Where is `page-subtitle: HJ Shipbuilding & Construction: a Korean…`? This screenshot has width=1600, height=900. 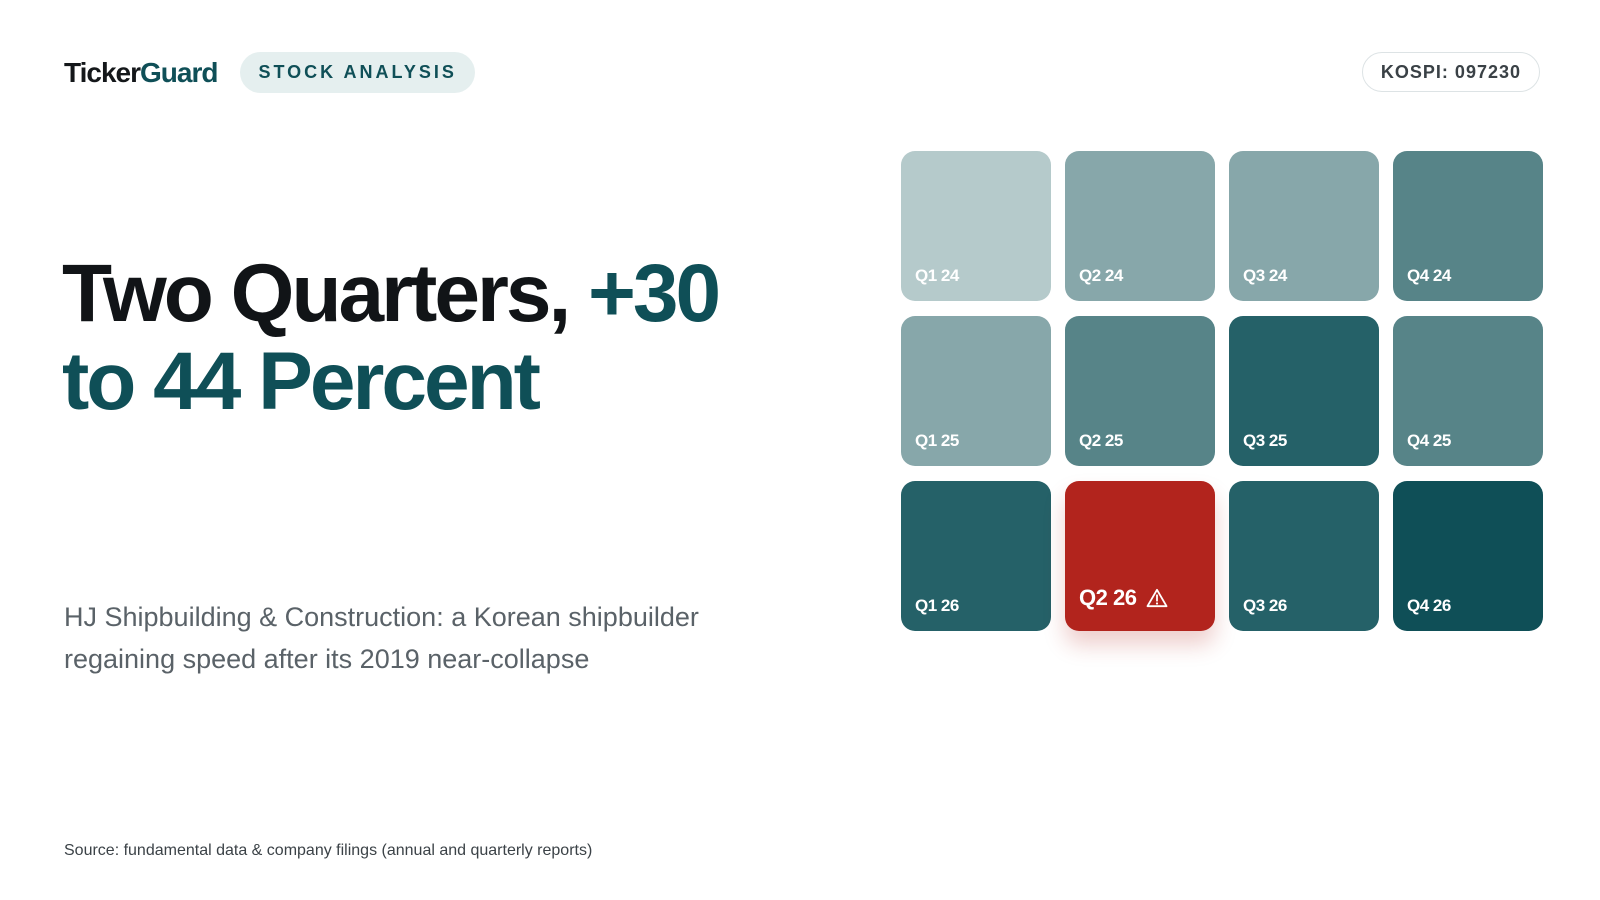 page-subtitle: HJ Shipbuilding & Construction: a Korean… is located at coordinates (381, 638).